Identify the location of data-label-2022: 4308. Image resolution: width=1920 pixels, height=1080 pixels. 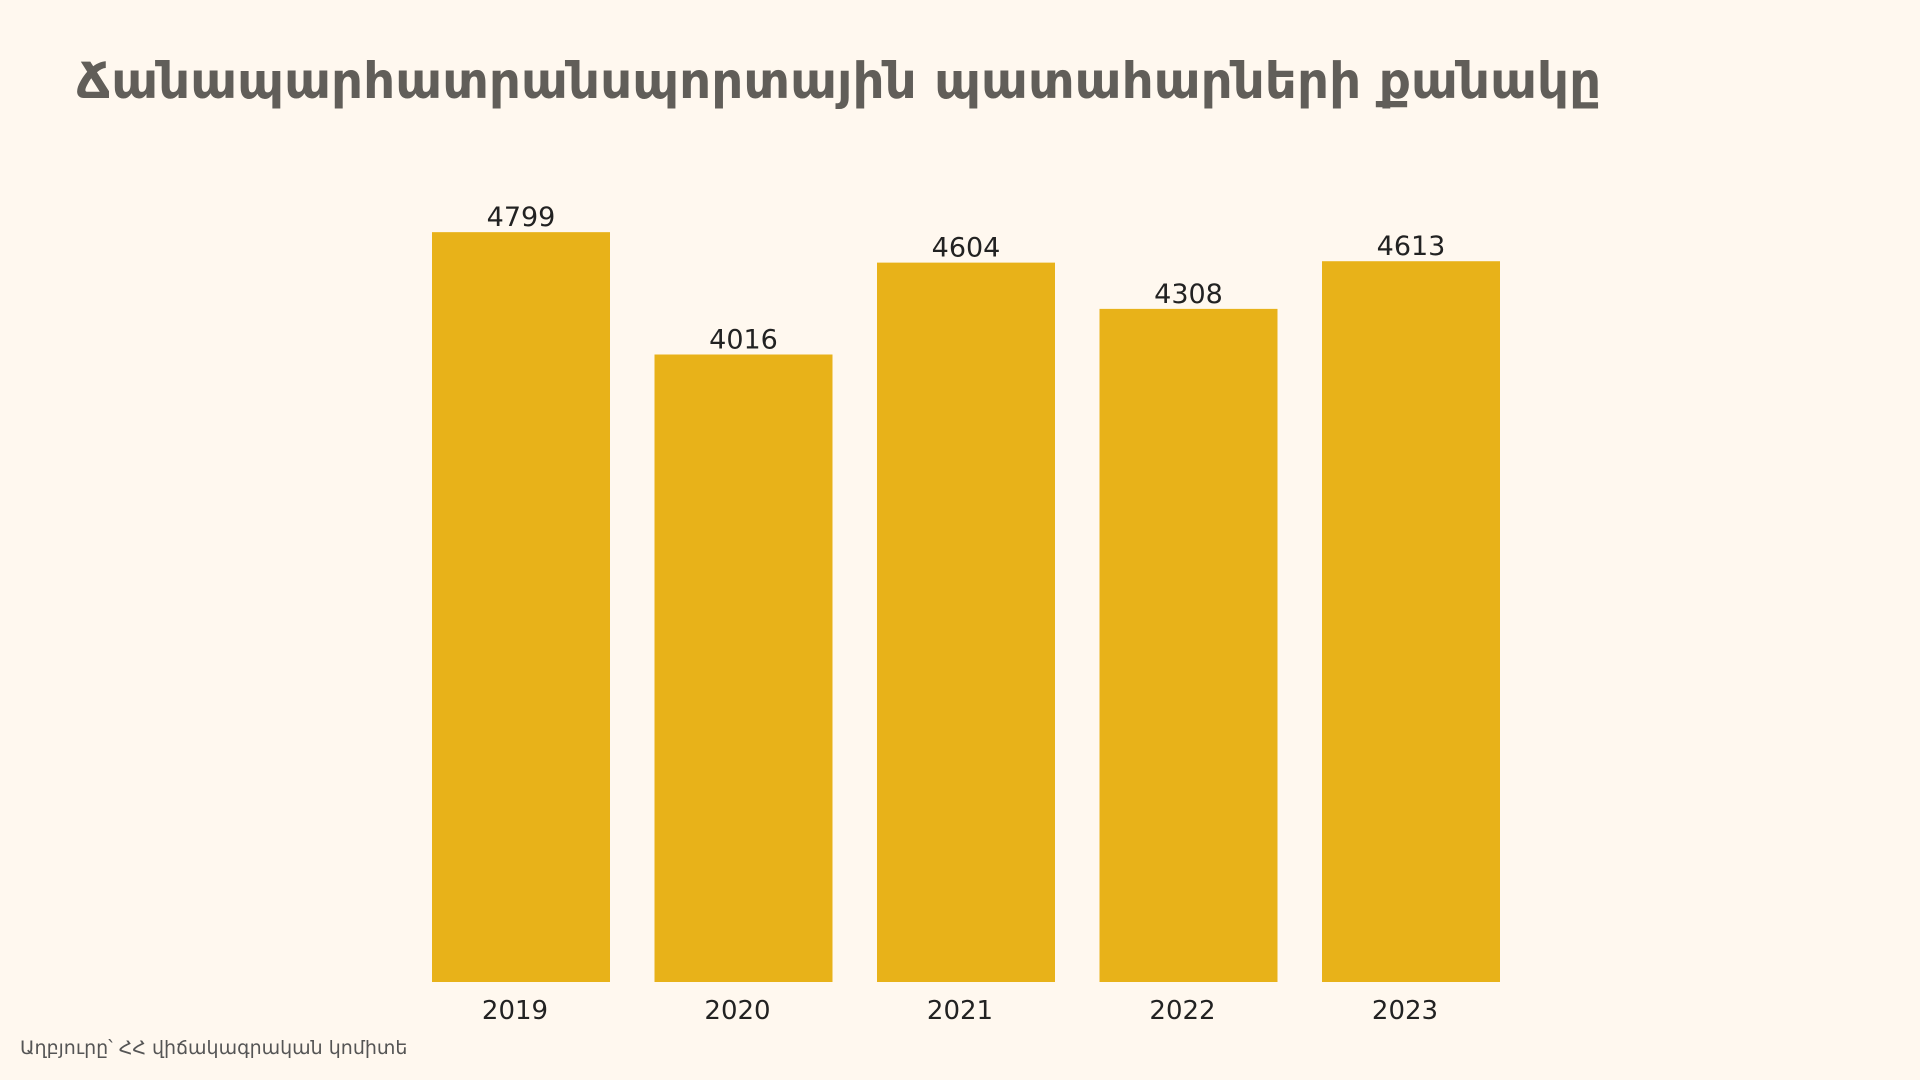
(1188, 294).